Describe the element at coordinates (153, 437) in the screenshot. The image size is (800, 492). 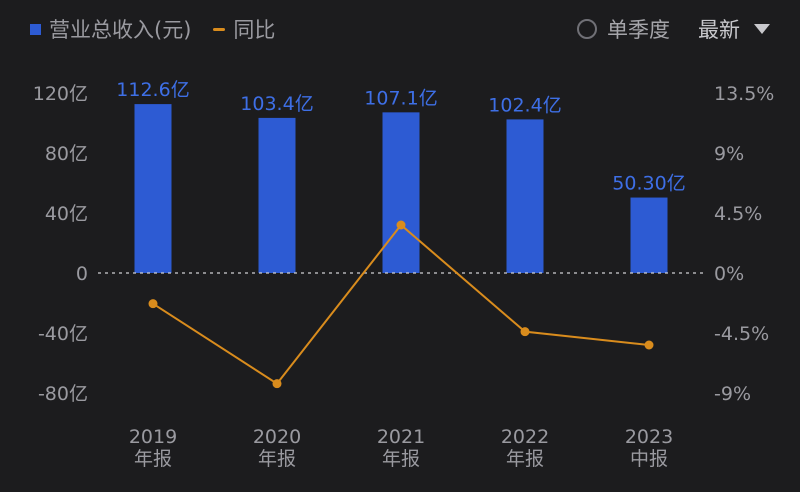
I see `x-axis-tick-label: 2019` at that location.